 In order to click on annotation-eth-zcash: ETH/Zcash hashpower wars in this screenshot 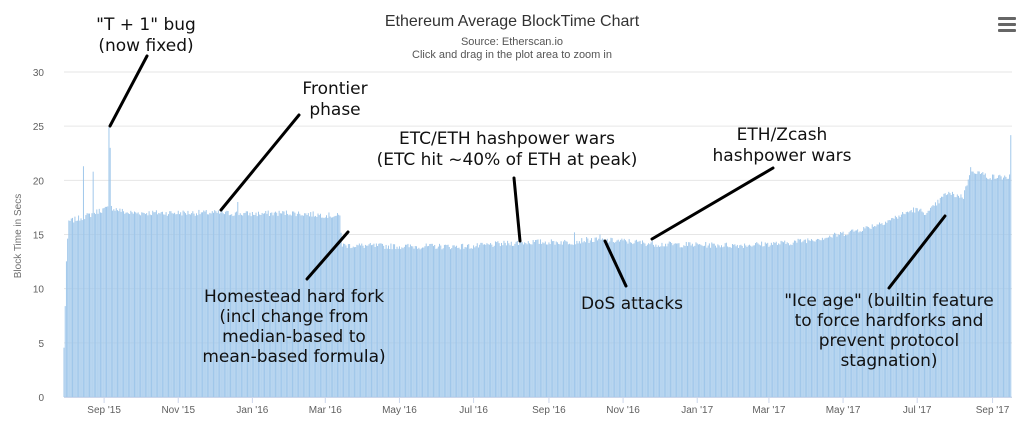, I will do `click(782, 145)`.